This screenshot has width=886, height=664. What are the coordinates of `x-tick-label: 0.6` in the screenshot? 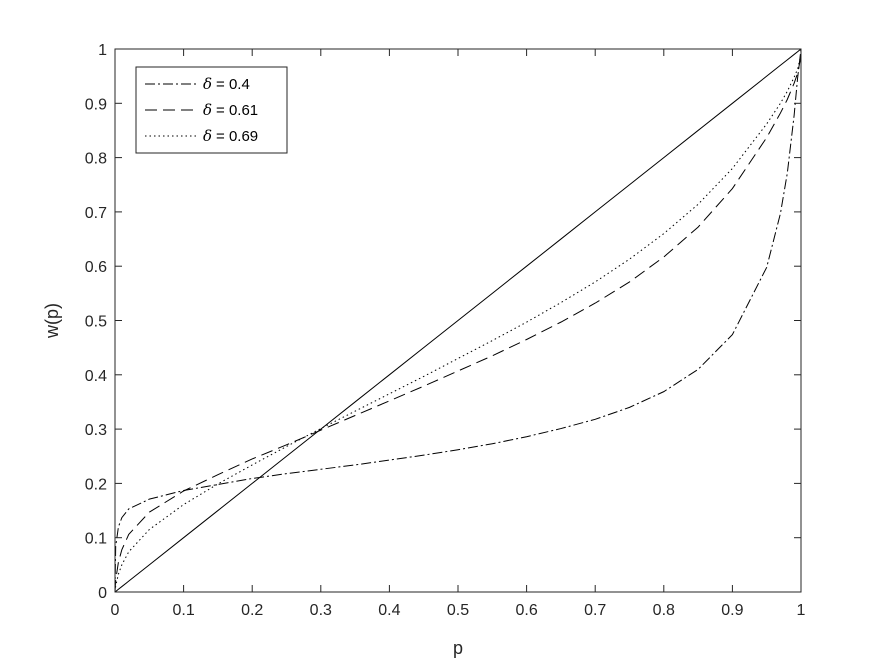 It's located at (526, 610).